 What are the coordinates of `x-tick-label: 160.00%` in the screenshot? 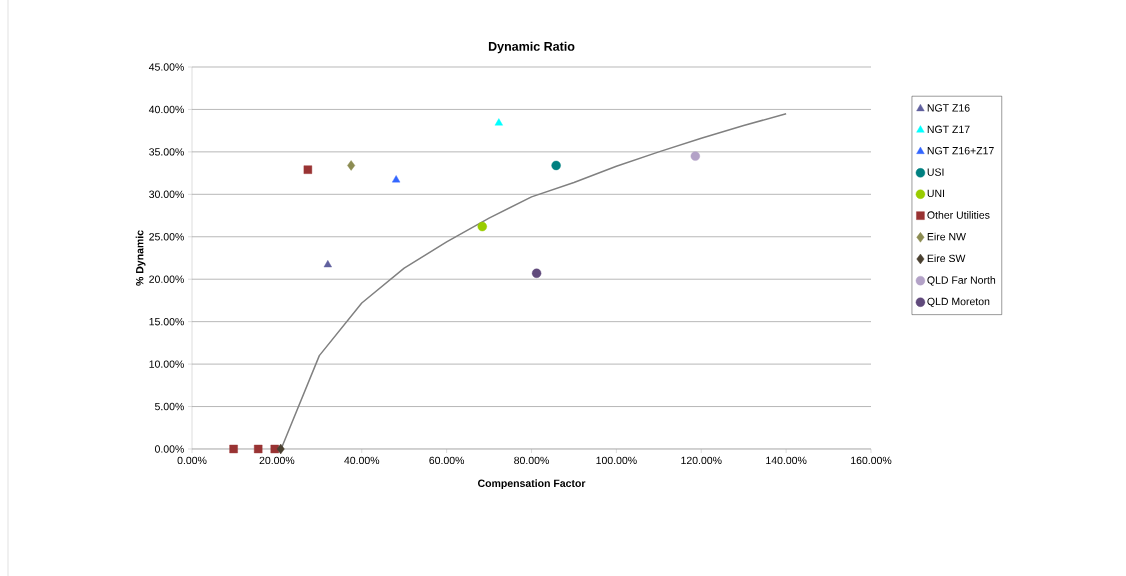 It's located at (871, 460).